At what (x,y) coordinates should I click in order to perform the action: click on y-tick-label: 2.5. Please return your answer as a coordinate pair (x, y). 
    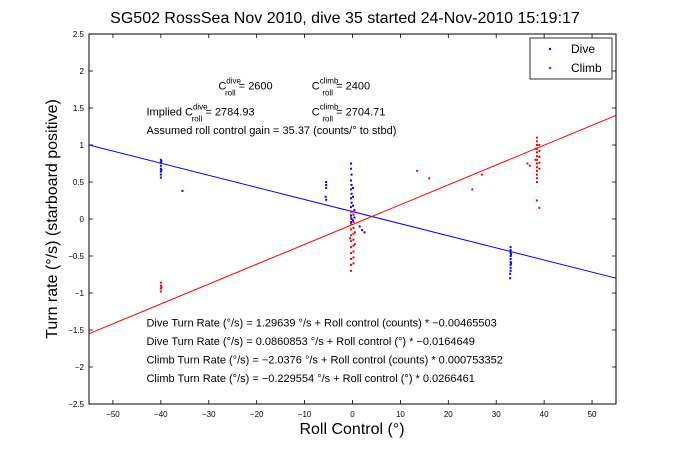
    Looking at the image, I should click on (79, 34).